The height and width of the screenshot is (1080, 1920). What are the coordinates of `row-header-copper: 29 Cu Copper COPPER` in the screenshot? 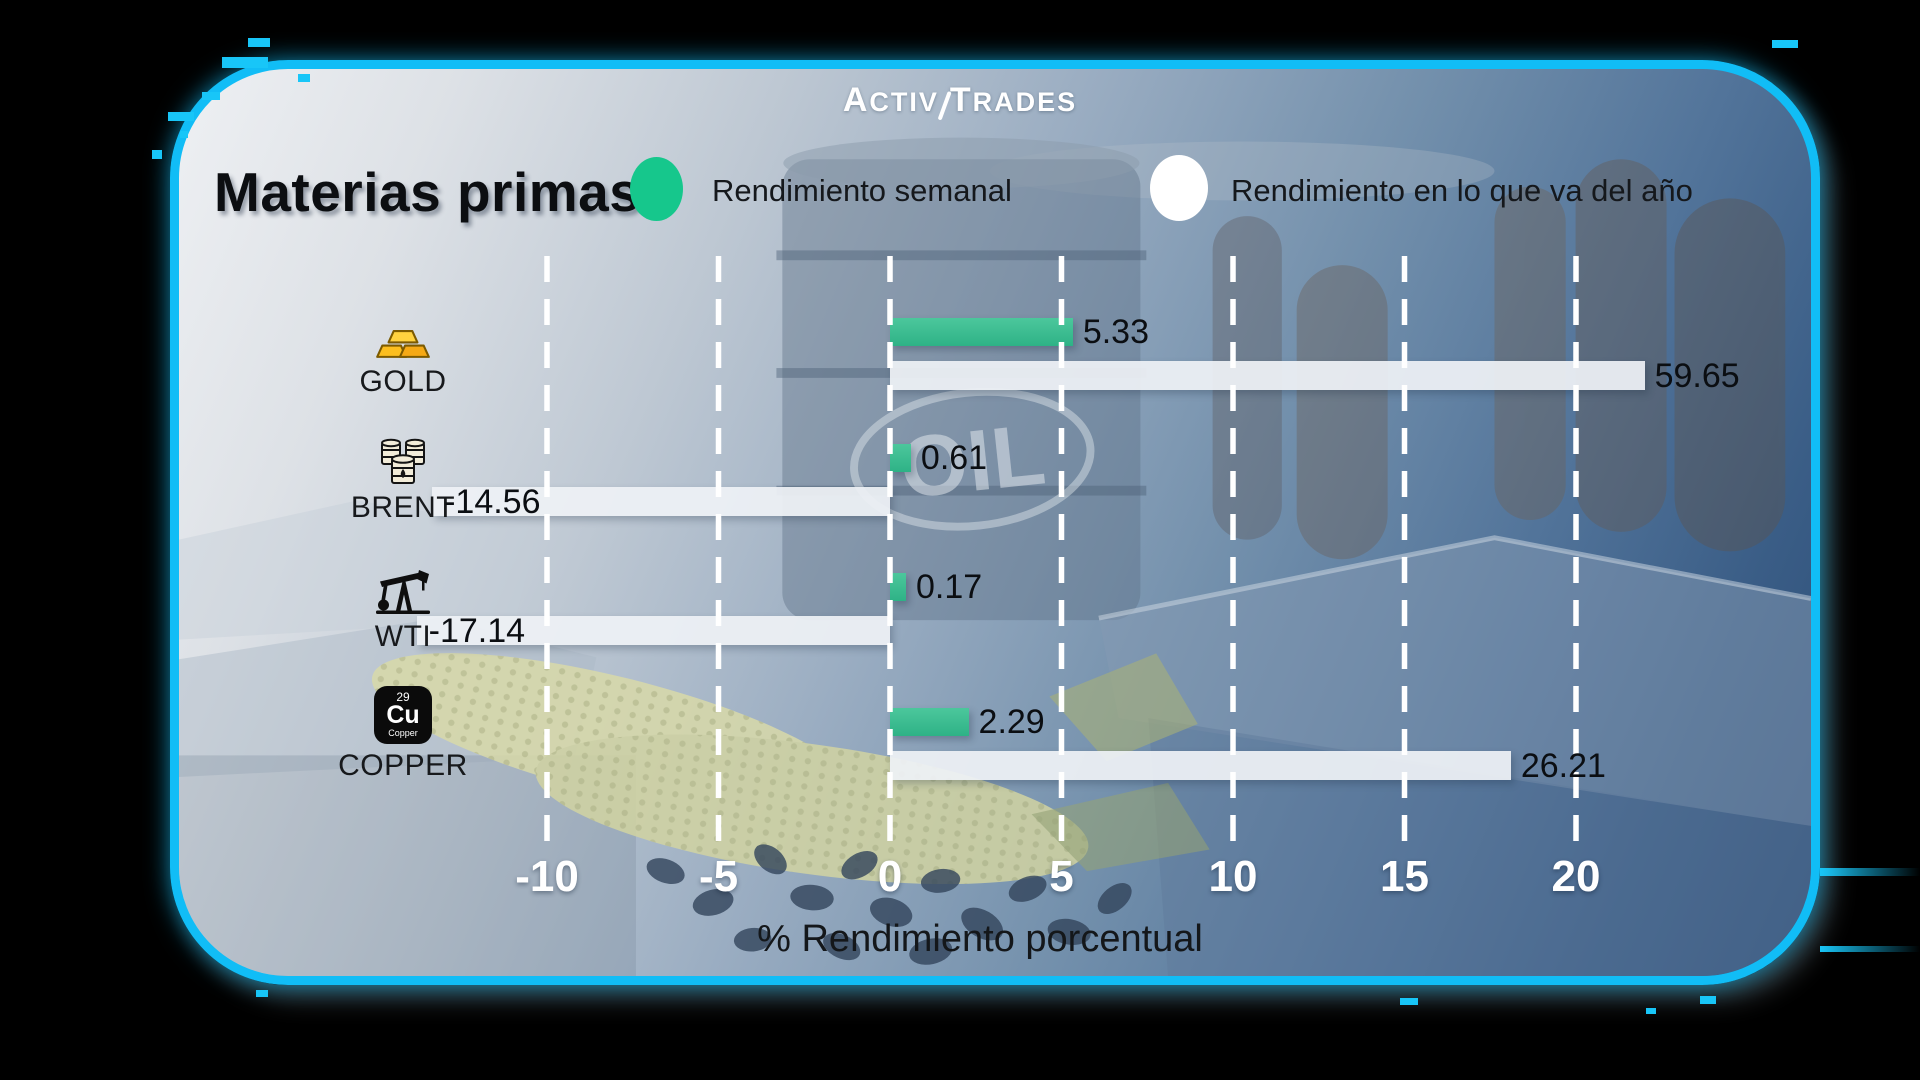 It's located at (403, 734).